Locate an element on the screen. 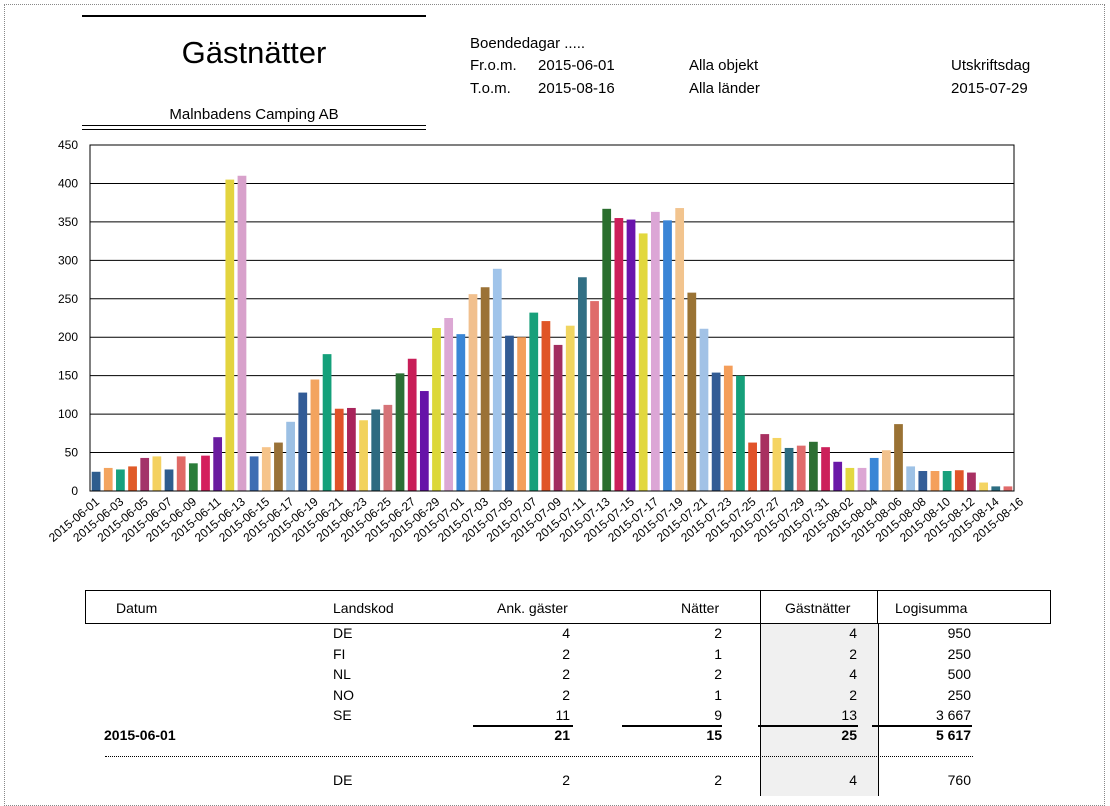 The height and width of the screenshot is (806, 1110). y-tick-label: 150 is located at coordinates (68, 376).